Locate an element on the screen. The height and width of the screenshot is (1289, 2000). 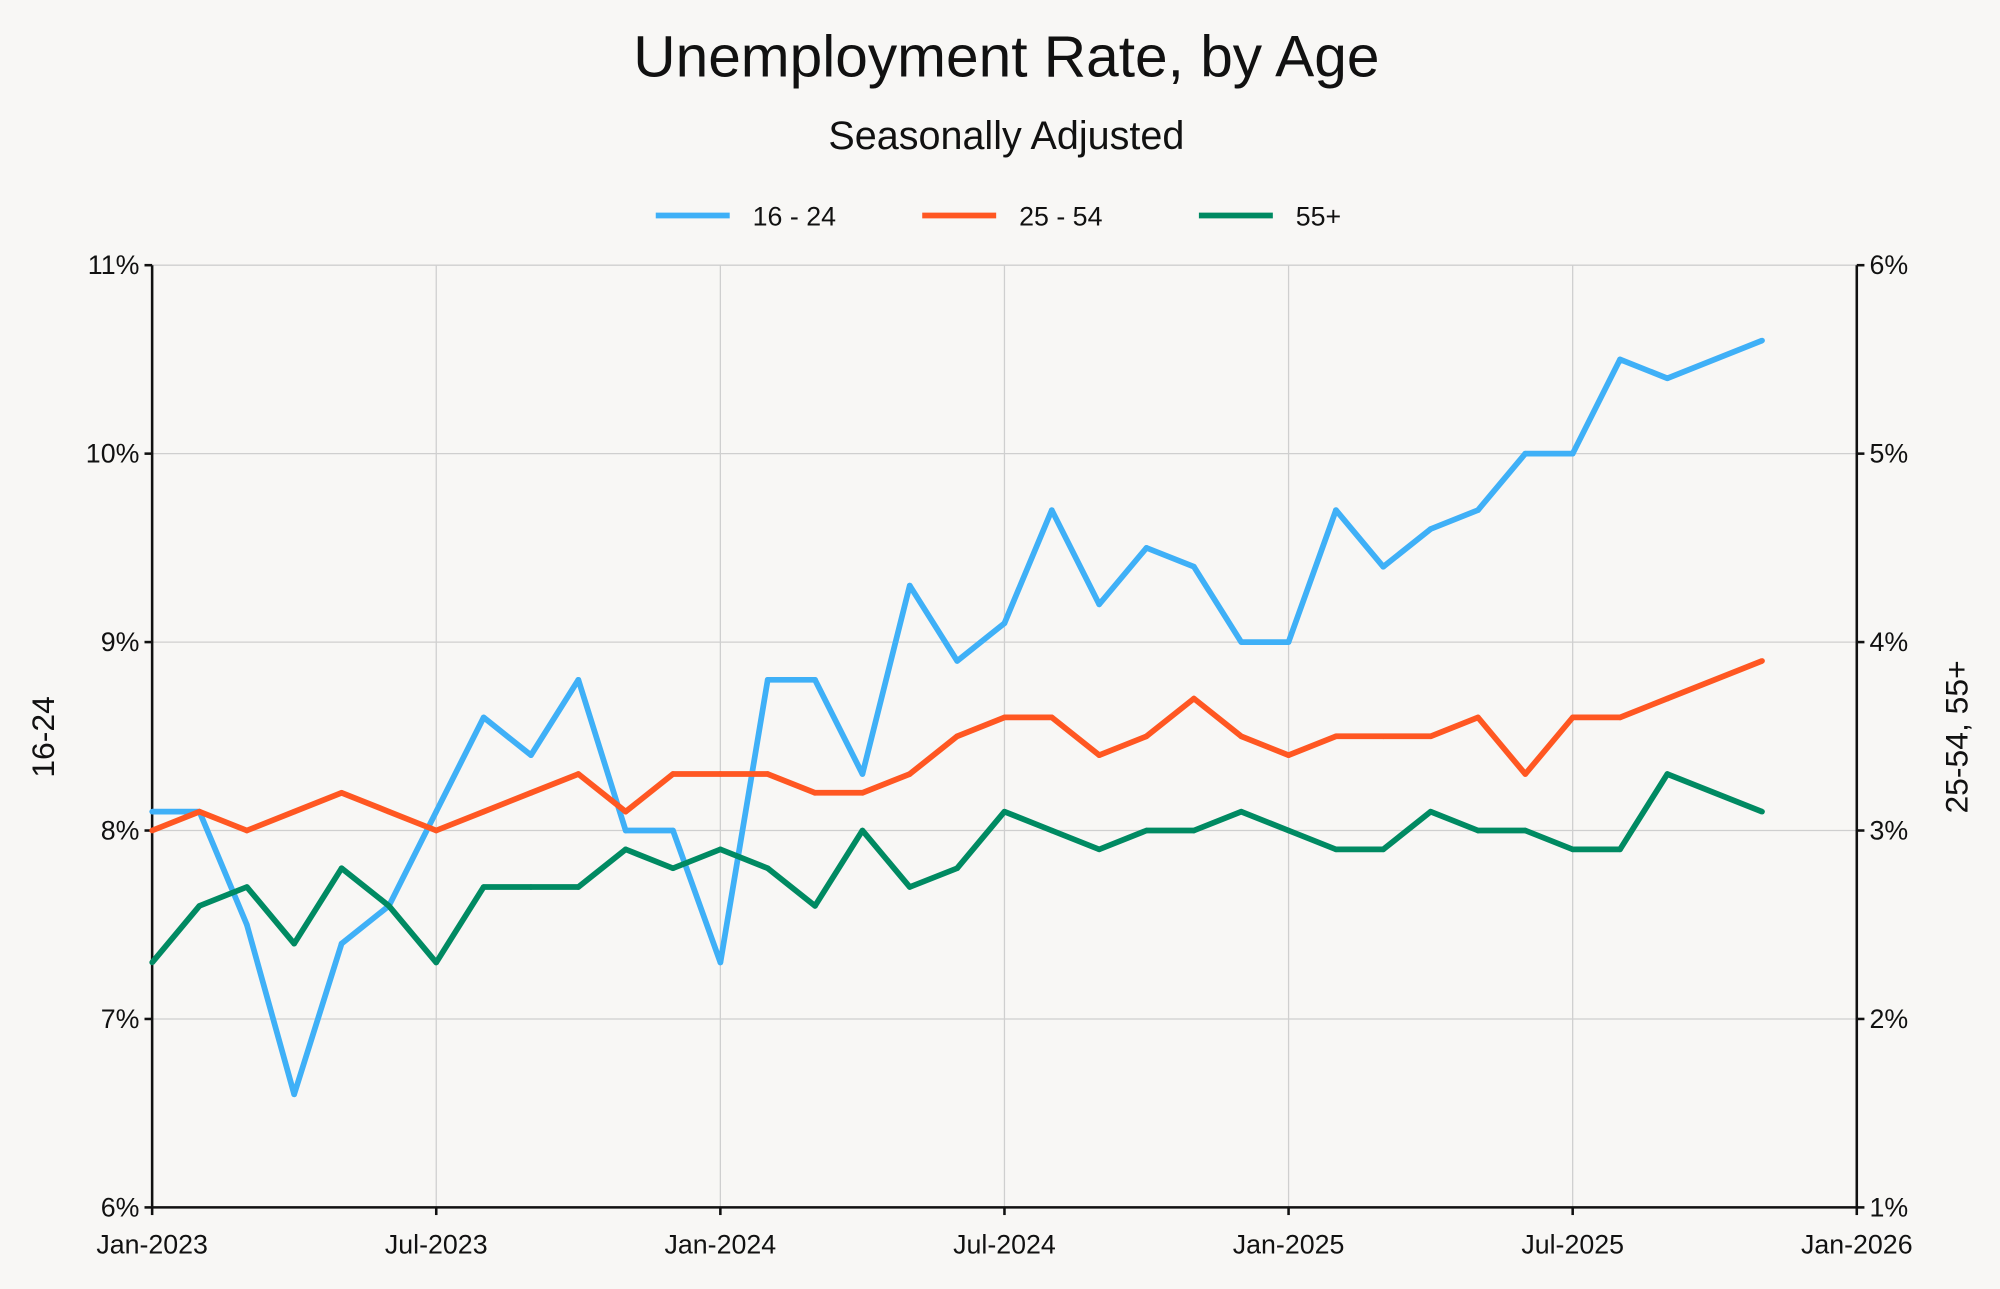
y-tick-label-right: 5% is located at coordinates (1889, 454).